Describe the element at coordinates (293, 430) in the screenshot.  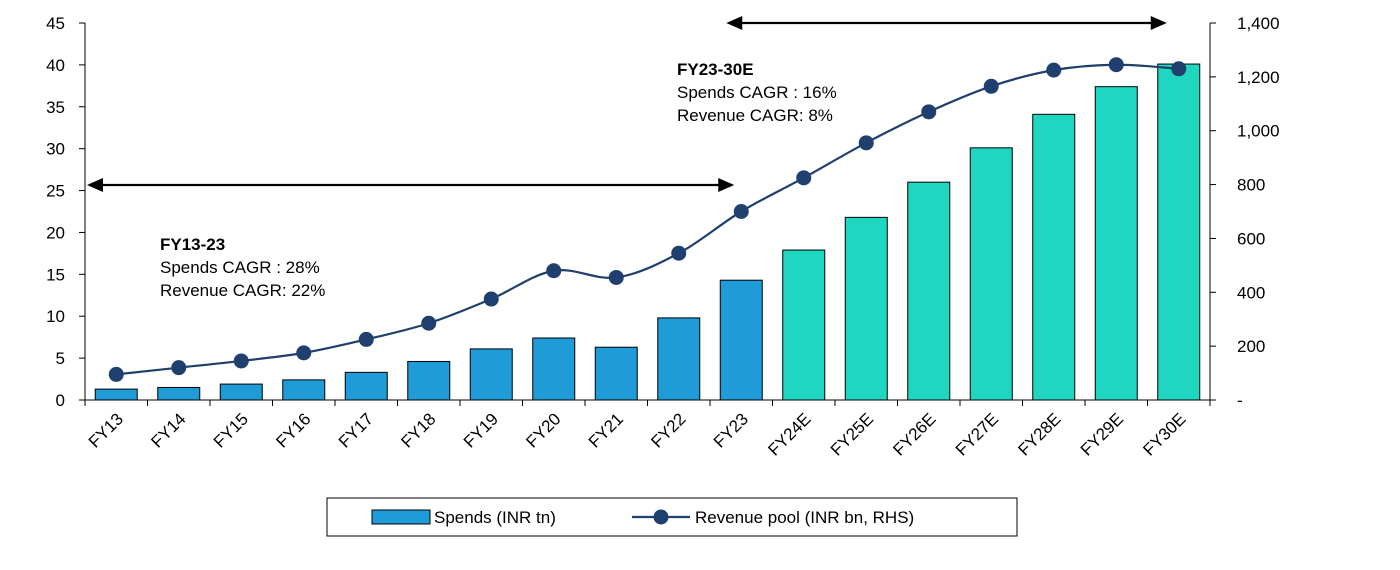
I see `x-tick-label: FY16` at that location.